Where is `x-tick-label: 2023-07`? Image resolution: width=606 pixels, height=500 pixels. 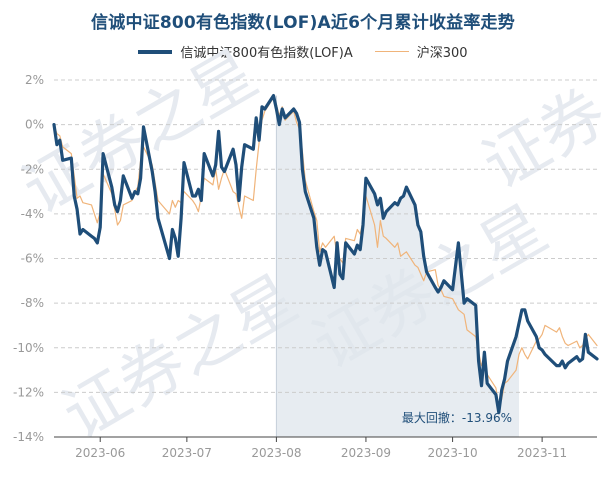 x-tick-label: 2023-07 is located at coordinates (187, 453).